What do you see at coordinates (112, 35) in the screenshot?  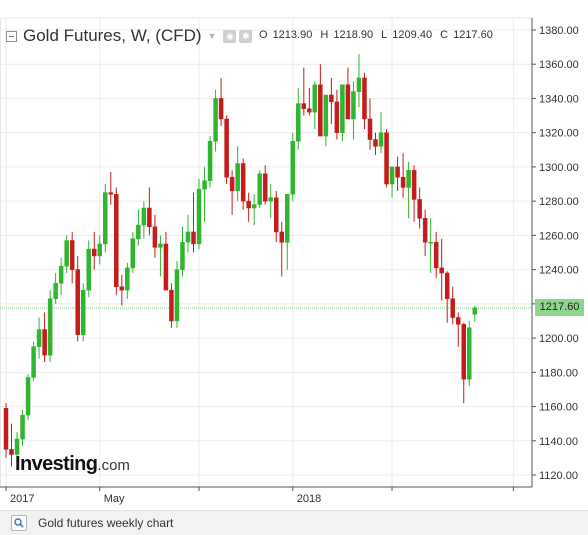 I see `chart-title: Gold Futures, W, (CFD)` at bounding box center [112, 35].